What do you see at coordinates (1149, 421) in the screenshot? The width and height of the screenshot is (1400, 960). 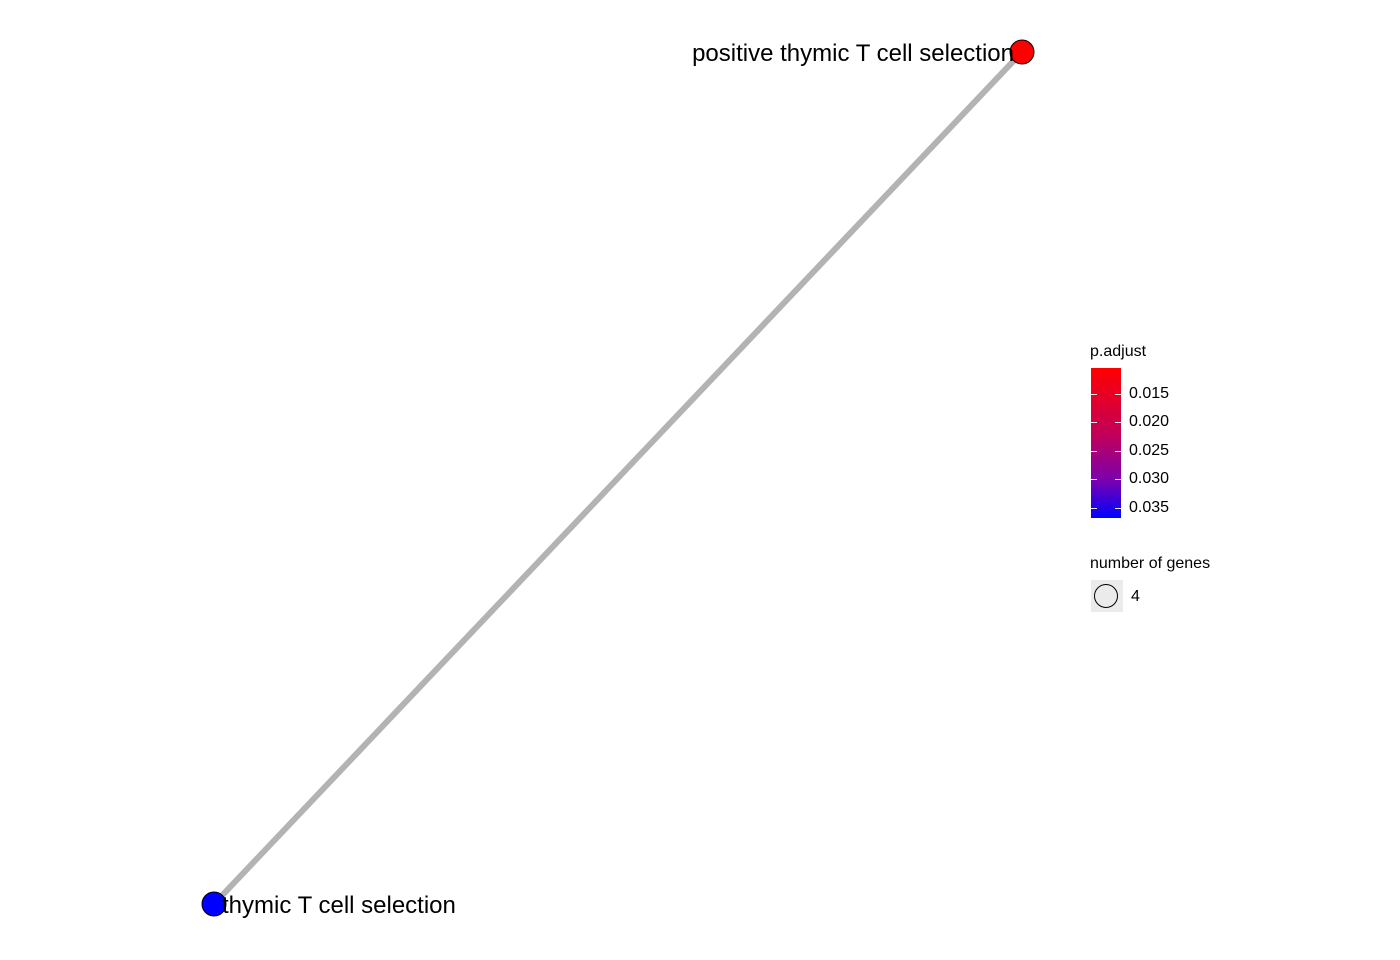 I see `color-legend-tick: 0.020` at bounding box center [1149, 421].